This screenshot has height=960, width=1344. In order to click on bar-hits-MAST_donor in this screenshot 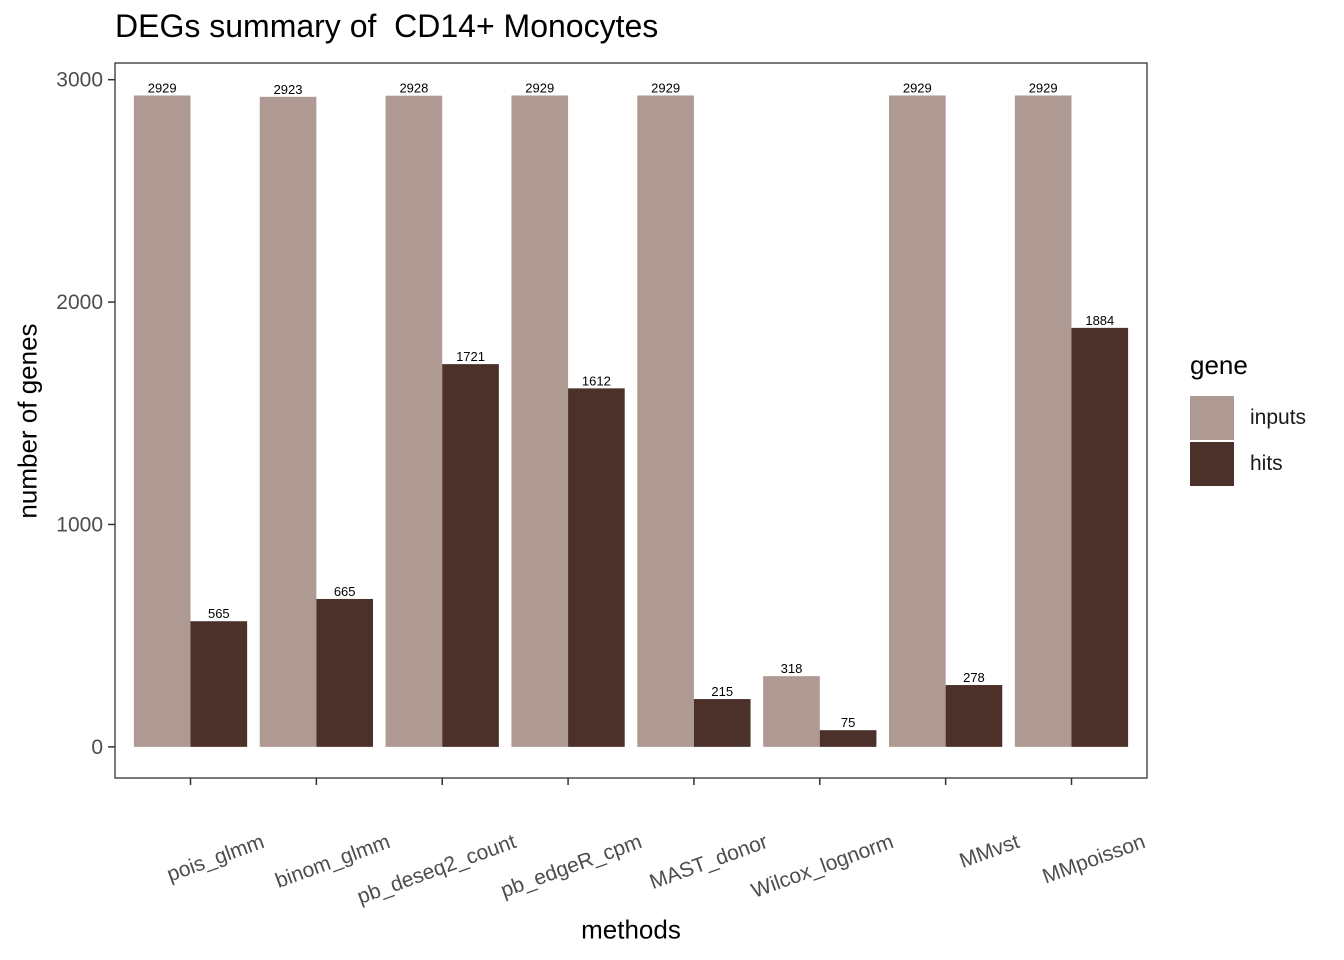, I will do `click(722, 723)`.